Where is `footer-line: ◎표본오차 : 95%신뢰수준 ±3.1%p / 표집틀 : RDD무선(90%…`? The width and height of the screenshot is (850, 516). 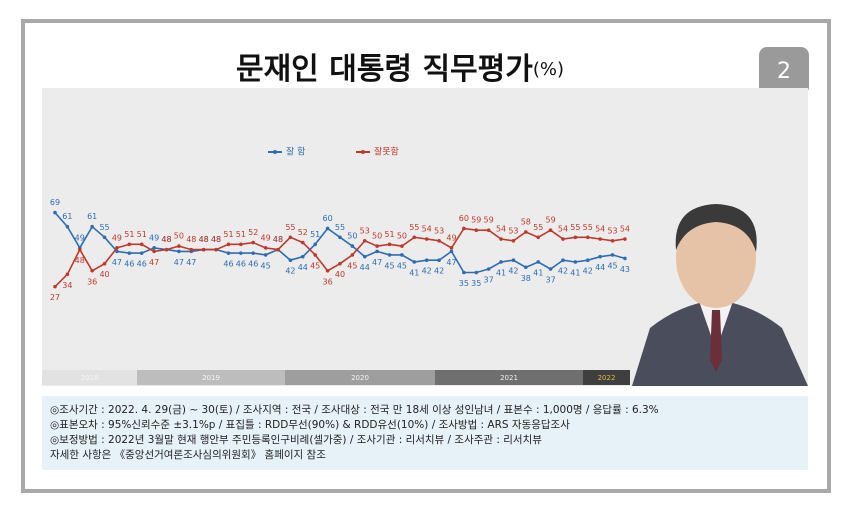 footer-line: ◎표본오차 : 95%신뢰수준 ±3.1%p / 표집틀 : RDD무선(90%… is located at coordinates (310, 425).